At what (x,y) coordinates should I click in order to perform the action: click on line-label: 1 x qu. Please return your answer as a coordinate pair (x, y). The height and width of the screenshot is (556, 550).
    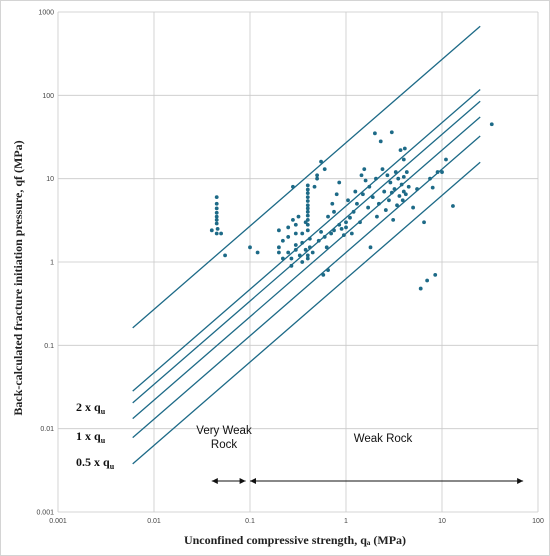
    Looking at the image, I should click on (91, 437).